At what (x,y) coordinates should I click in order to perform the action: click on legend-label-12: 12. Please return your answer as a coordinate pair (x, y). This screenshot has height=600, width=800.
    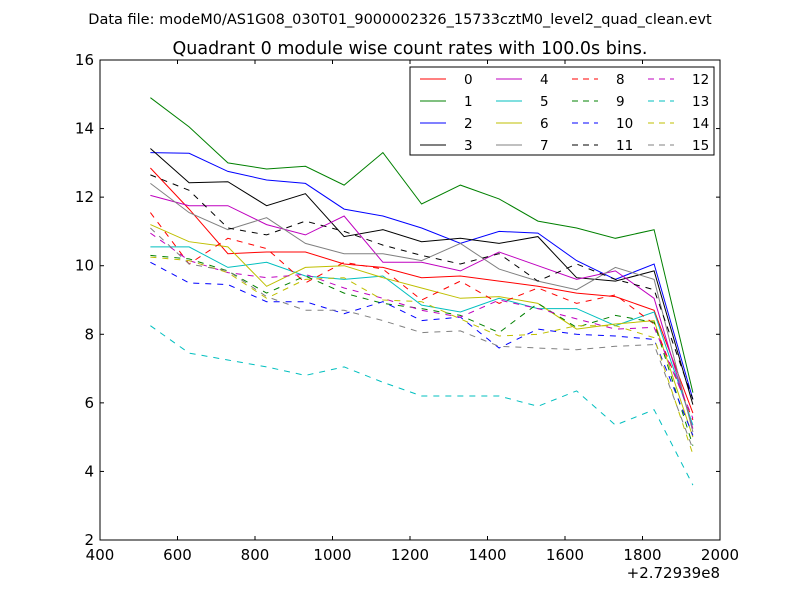
    Looking at the image, I should click on (700, 80).